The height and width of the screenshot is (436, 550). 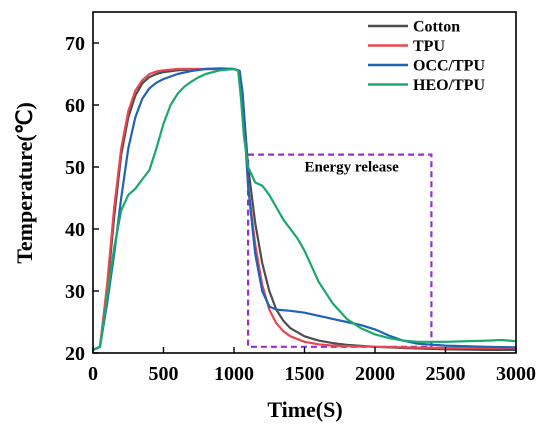 I want to click on legend-label: TPU, so click(x=429, y=46).